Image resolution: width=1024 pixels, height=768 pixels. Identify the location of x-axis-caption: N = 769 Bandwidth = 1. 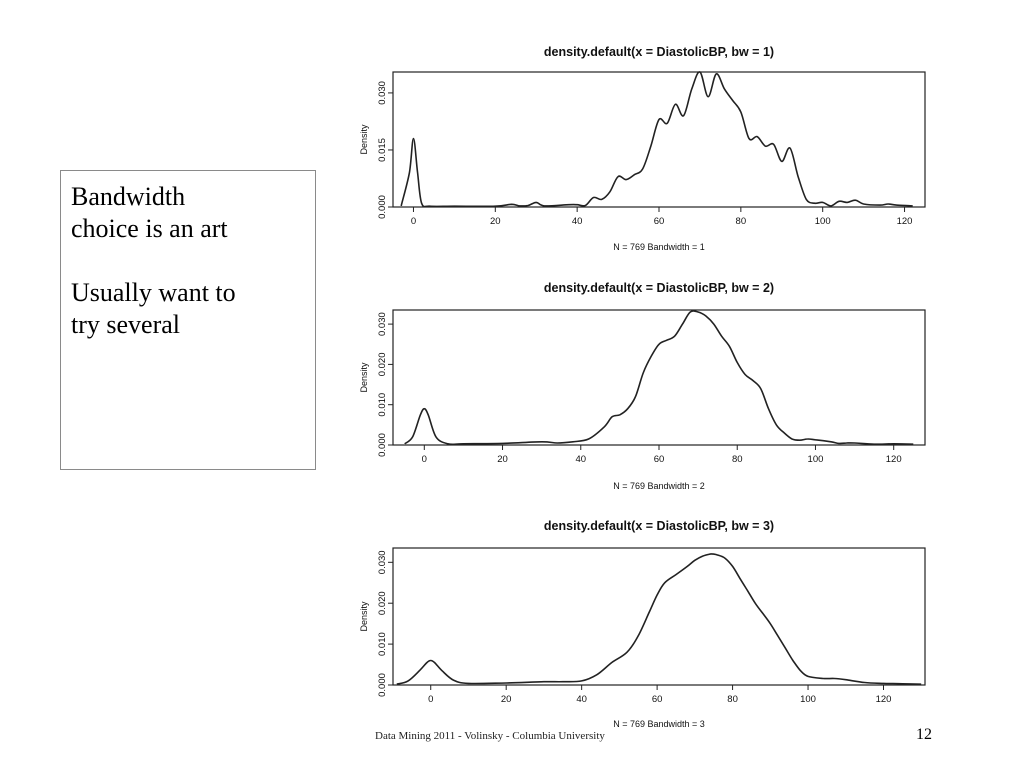
(659, 247).